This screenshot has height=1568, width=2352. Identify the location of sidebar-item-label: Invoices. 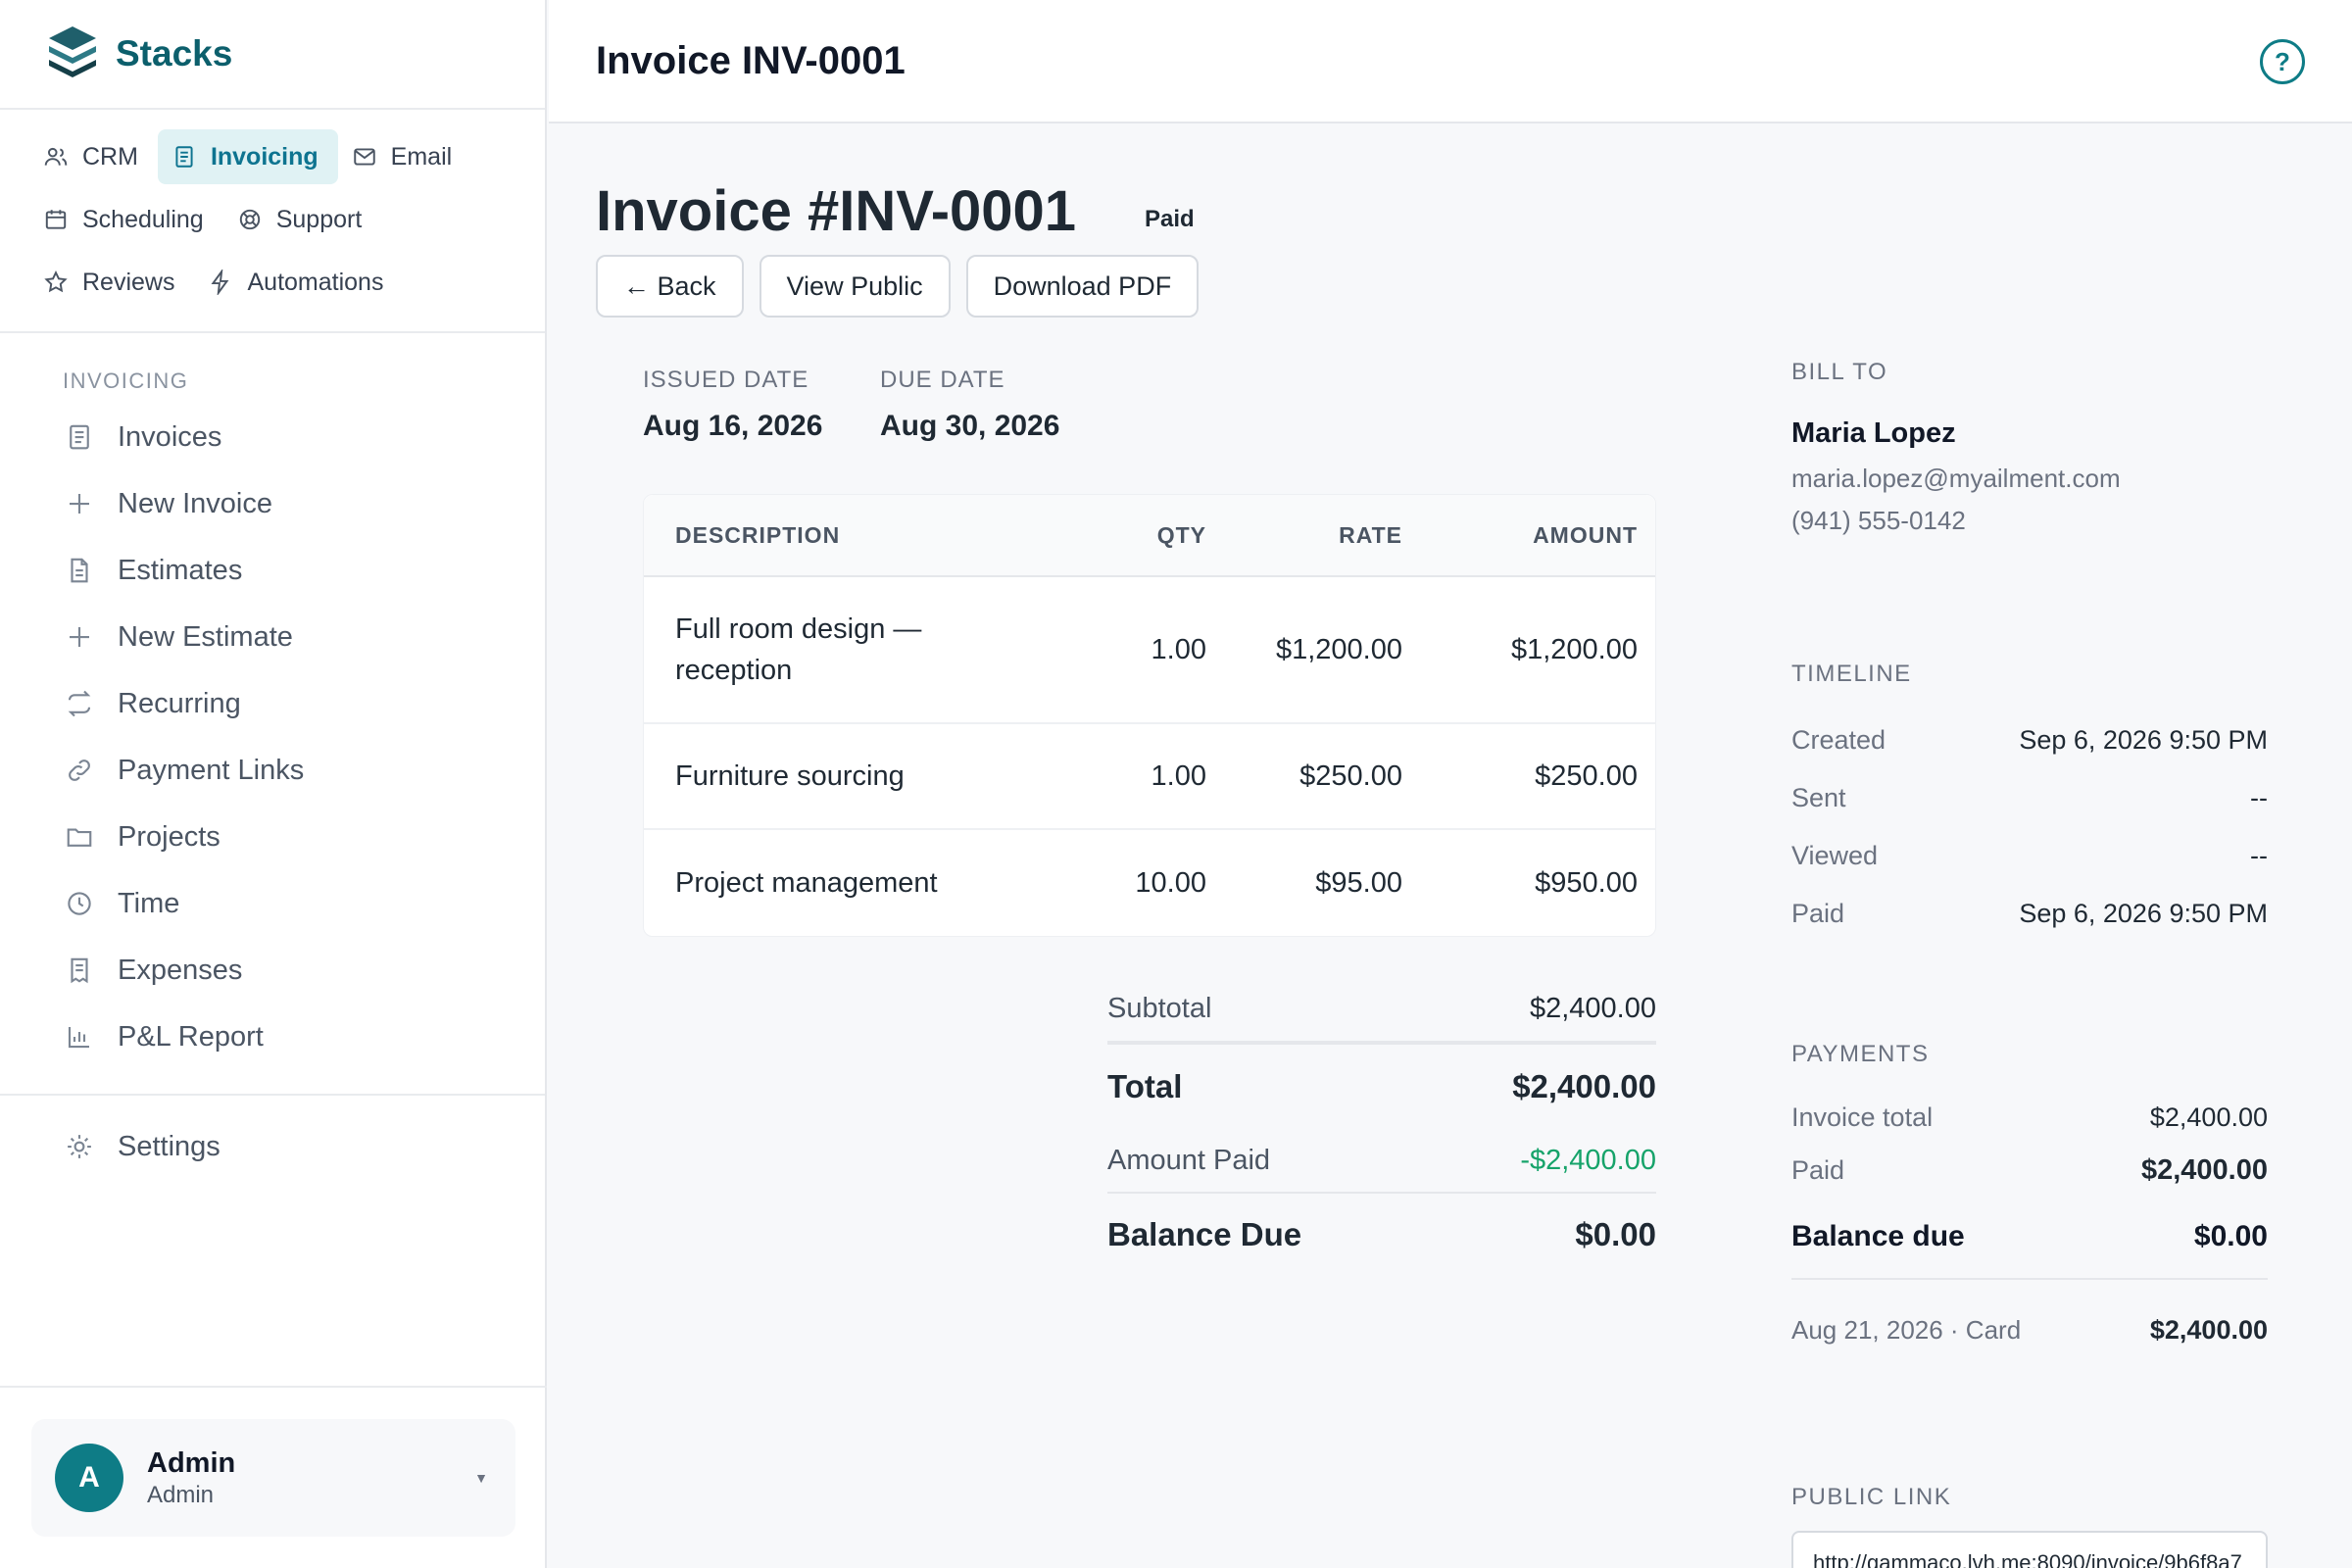
(170, 436).